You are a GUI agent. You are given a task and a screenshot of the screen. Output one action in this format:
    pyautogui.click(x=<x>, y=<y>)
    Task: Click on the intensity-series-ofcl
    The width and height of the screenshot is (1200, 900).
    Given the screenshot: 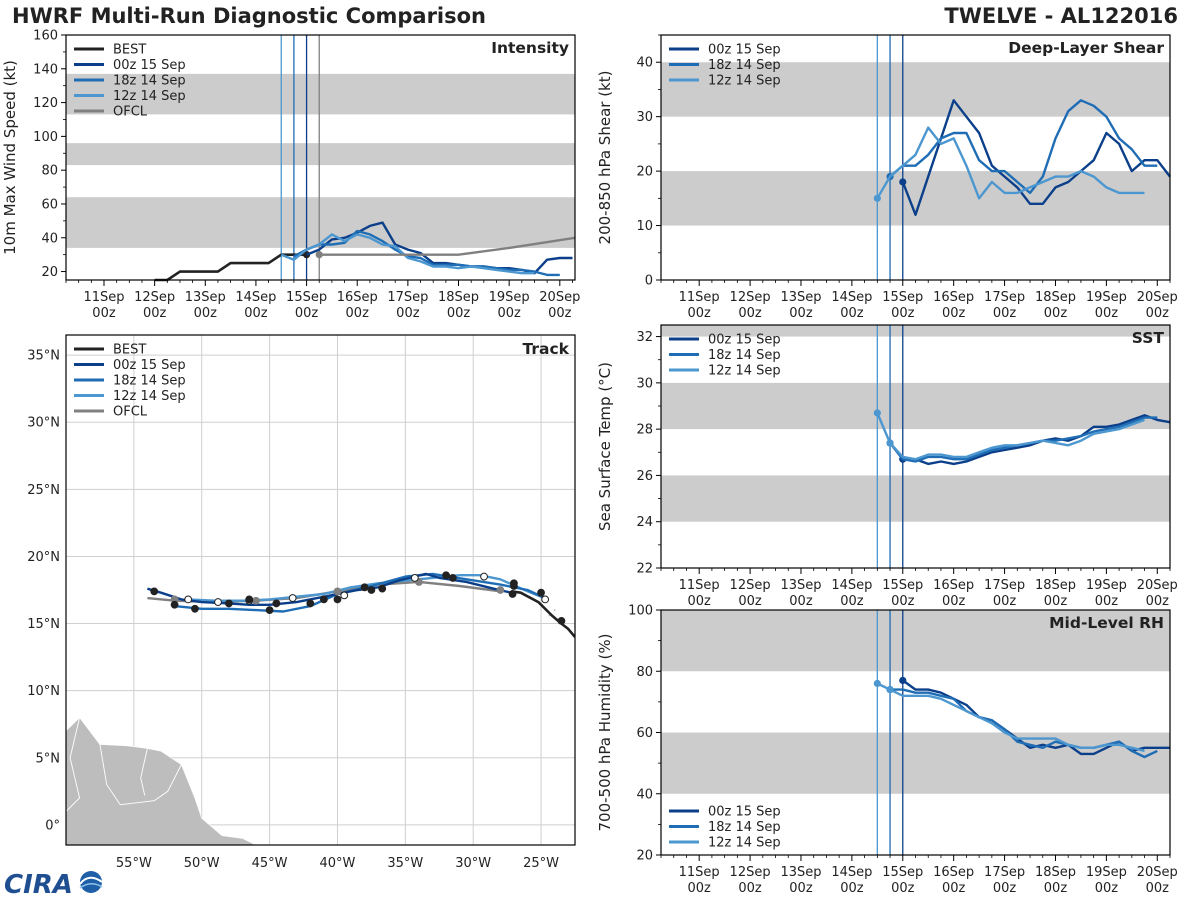 What is the action you would take?
    pyautogui.click(x=447, y=246)
    